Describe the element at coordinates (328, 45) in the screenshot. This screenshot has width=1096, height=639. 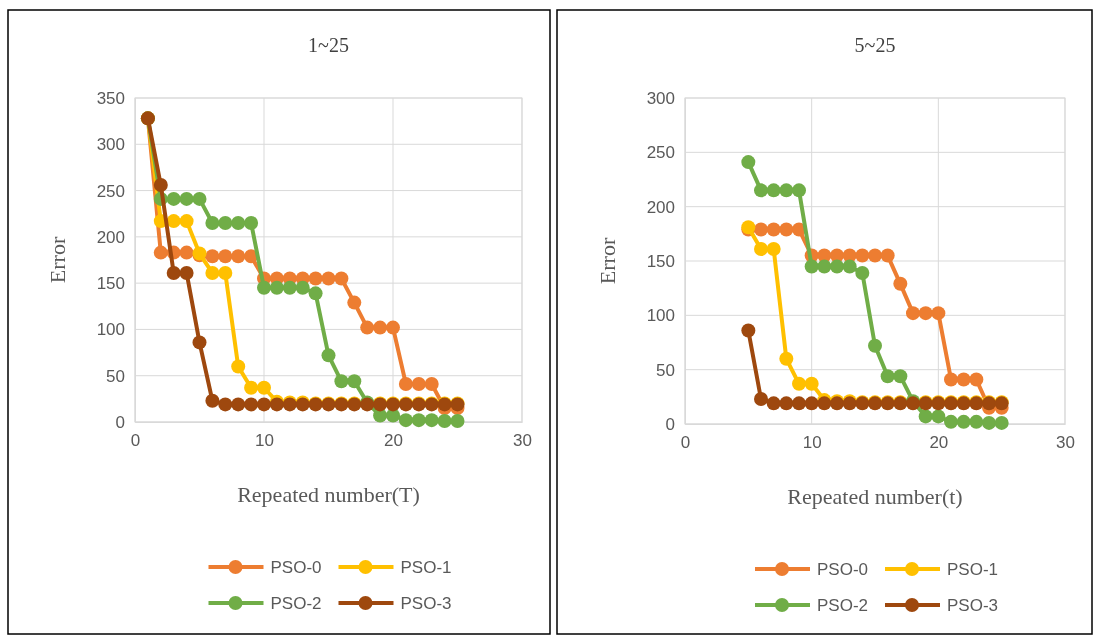
I see `chart-title: 1~25` at that location.